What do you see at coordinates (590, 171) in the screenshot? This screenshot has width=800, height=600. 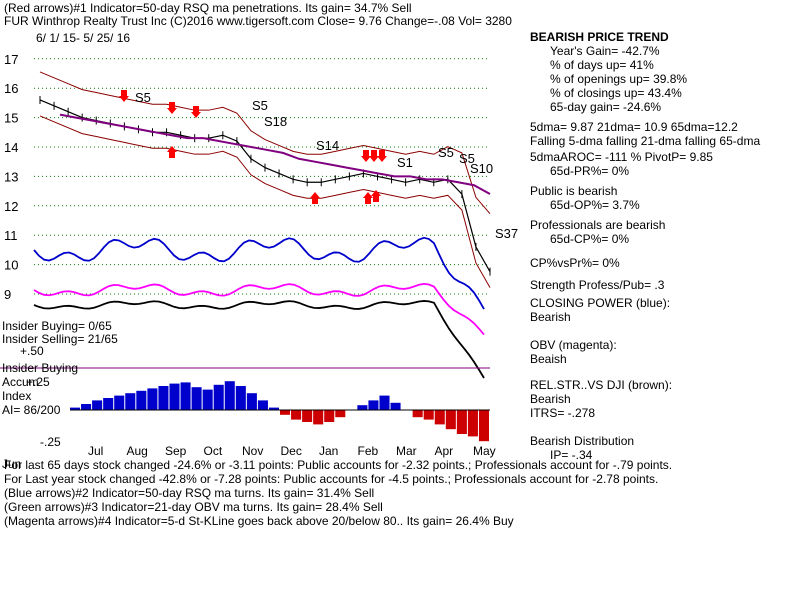 I see `pr-text: 65d-PR%= 0%` at bounding box center [590, 171].